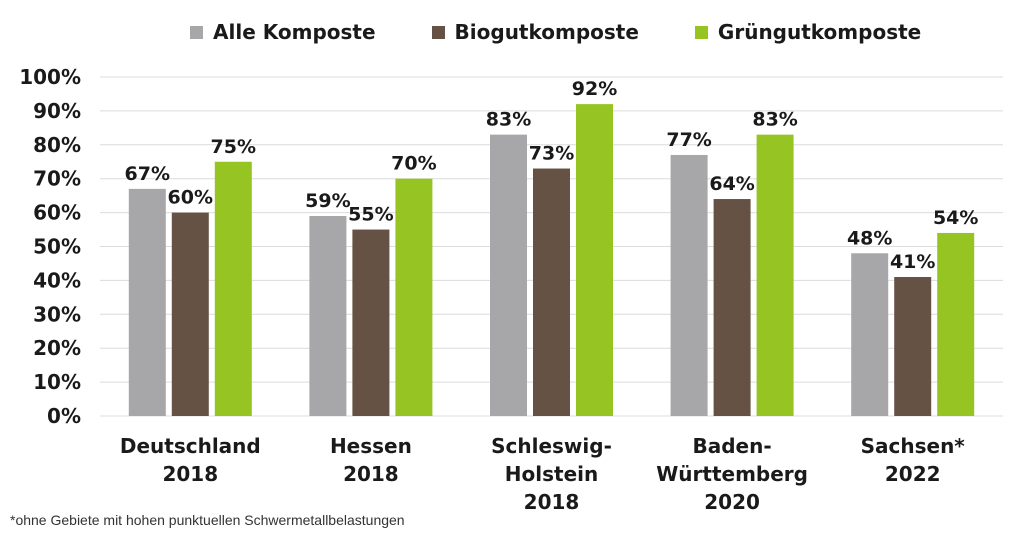 The width and height of the screenshot is (1024, 538). I want to click on data-label: 77%, so click(688, 140).